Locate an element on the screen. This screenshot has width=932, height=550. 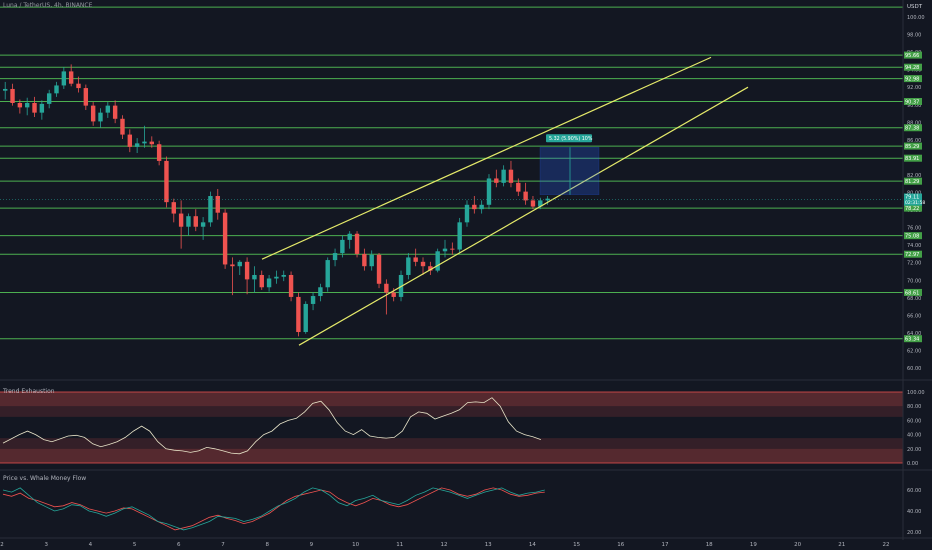
price-tick-label: 80.00 is located at coordinates (914, 194).